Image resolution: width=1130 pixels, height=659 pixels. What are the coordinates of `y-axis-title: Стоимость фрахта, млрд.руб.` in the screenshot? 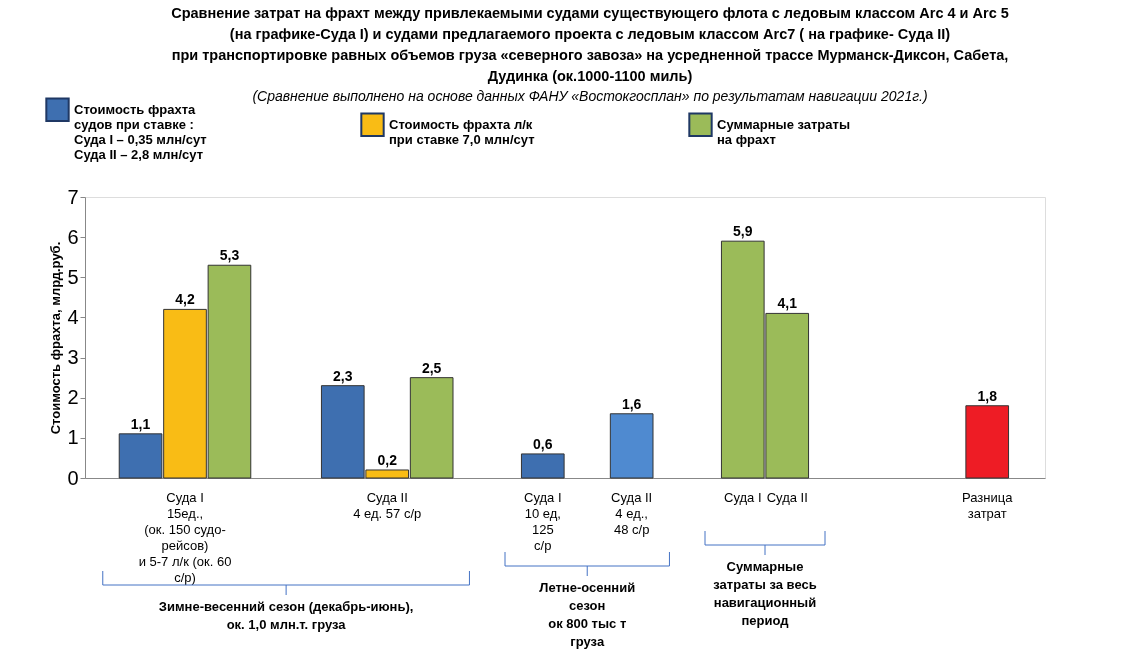 It's located at (56, 338).